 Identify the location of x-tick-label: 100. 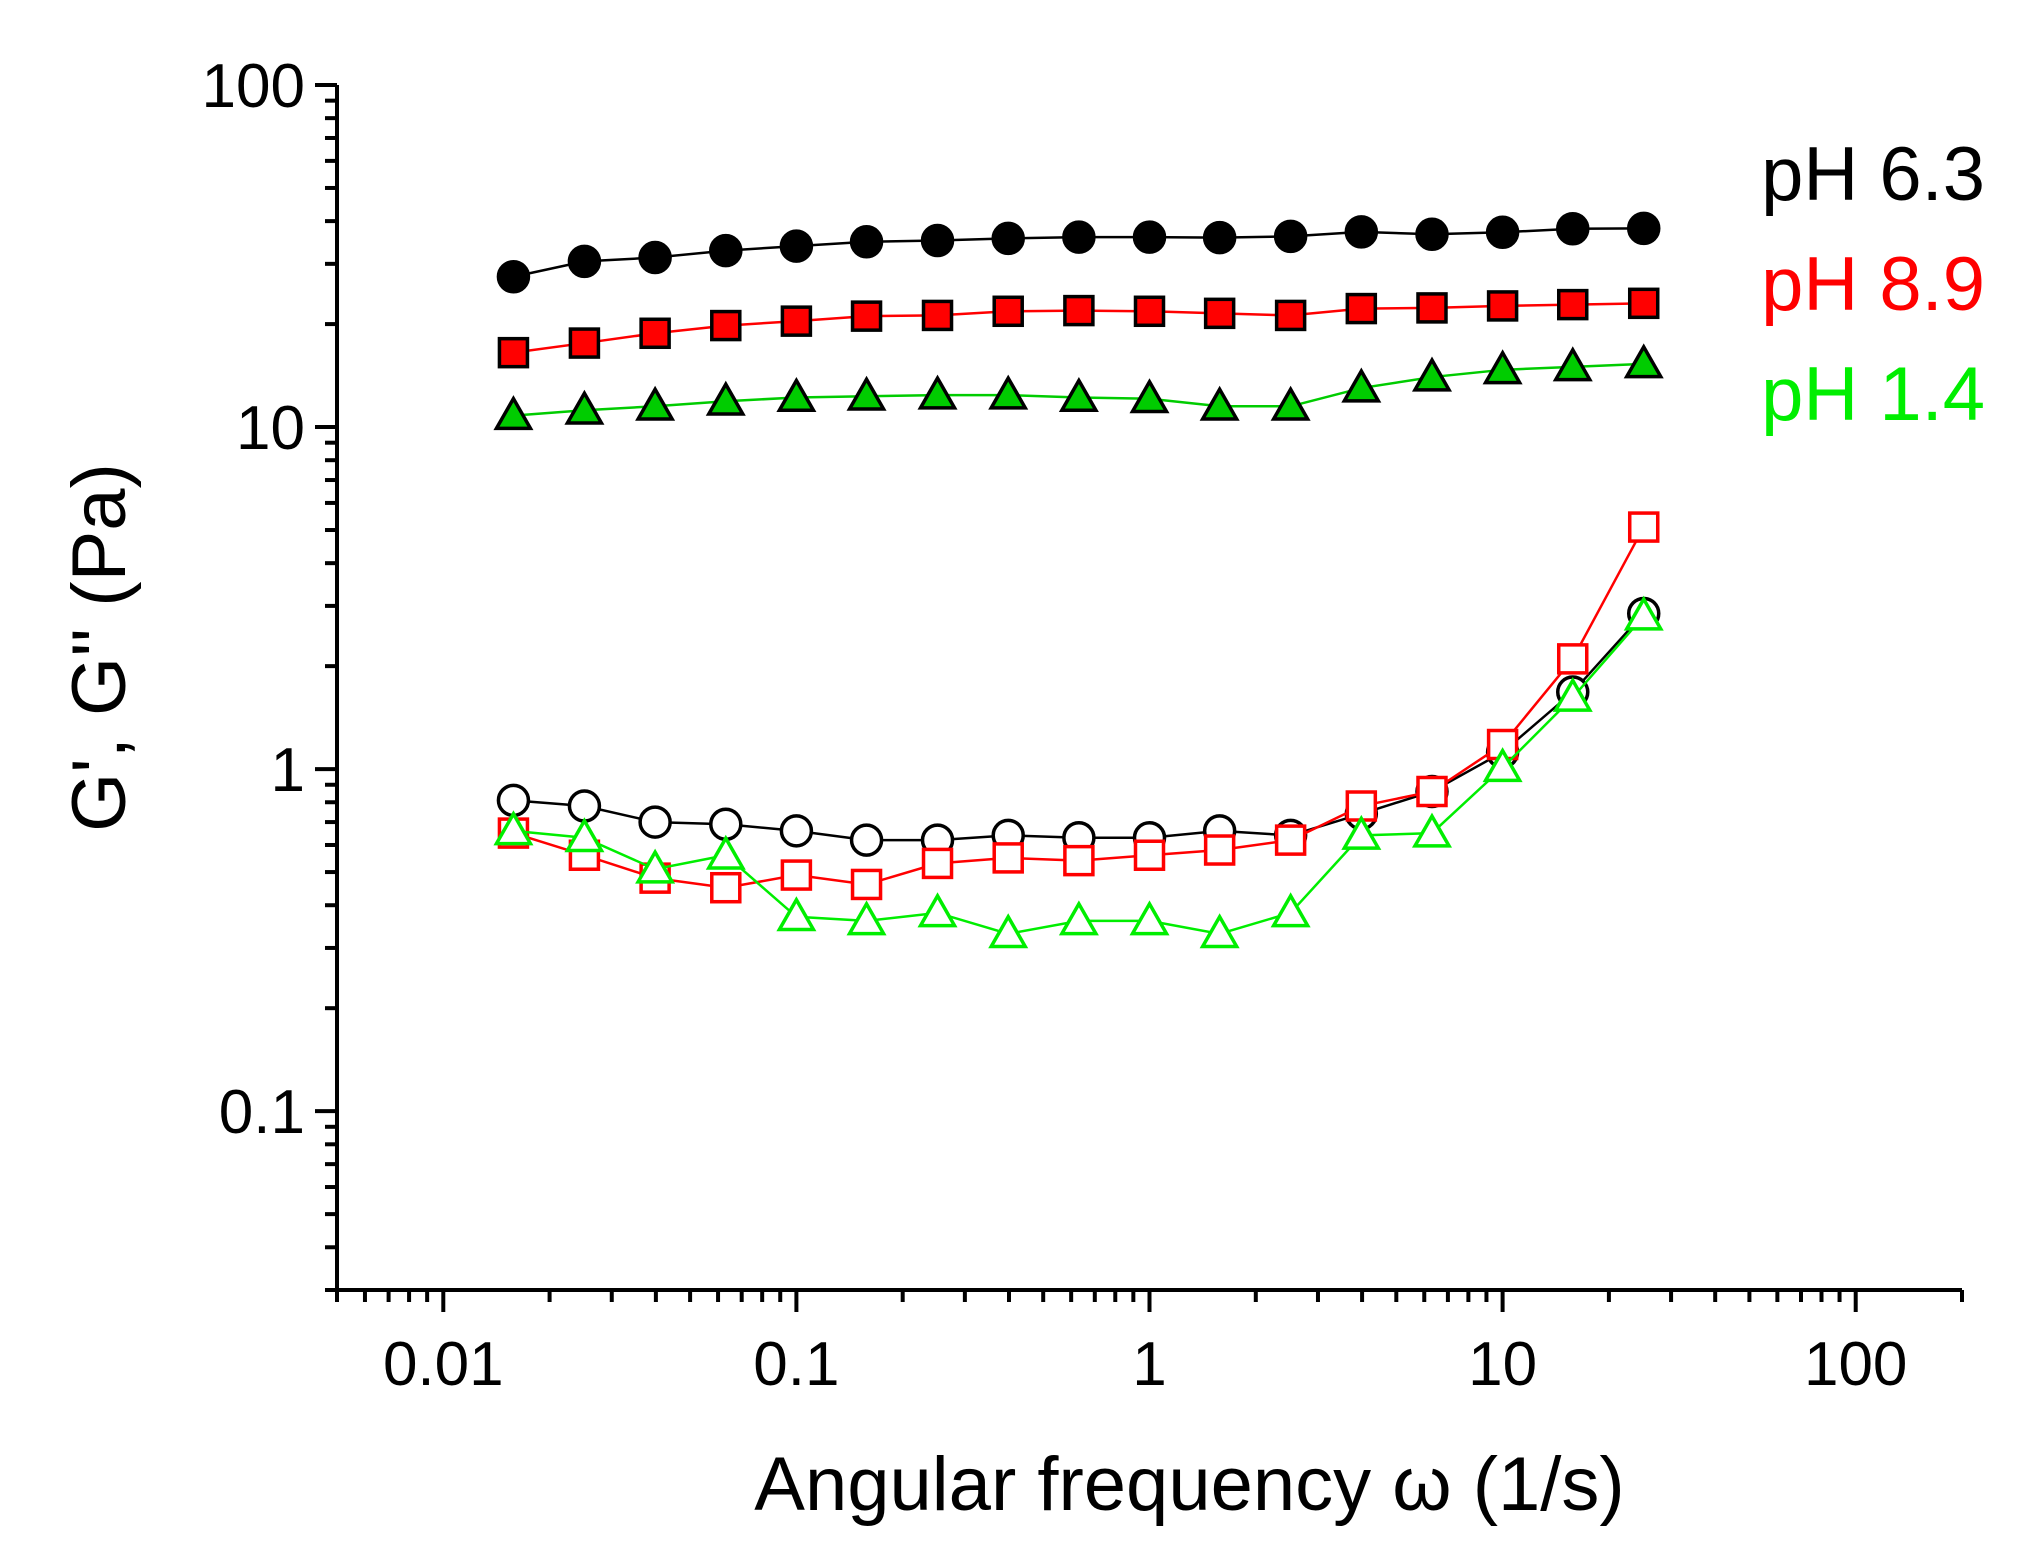
(1855, 1364).